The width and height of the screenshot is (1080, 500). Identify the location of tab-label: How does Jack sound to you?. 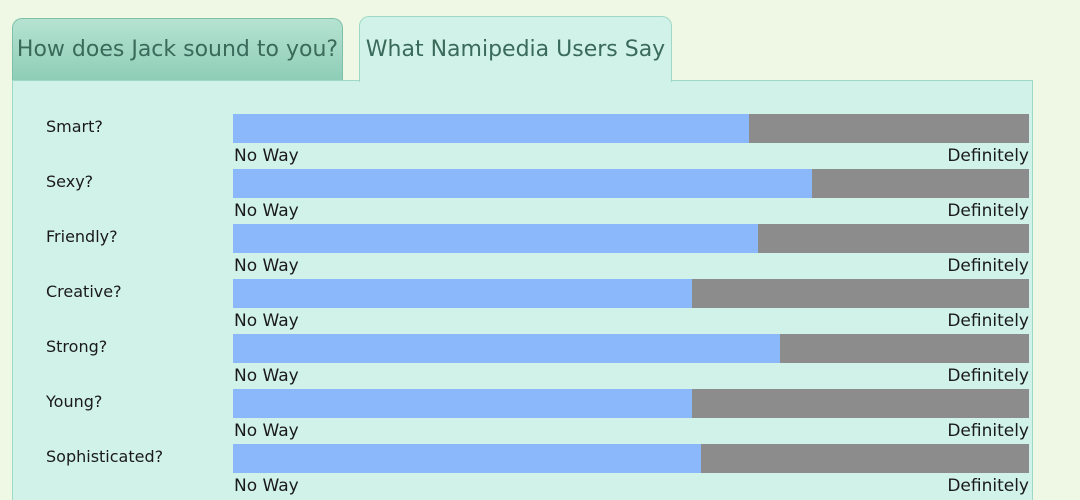
(177, 49).